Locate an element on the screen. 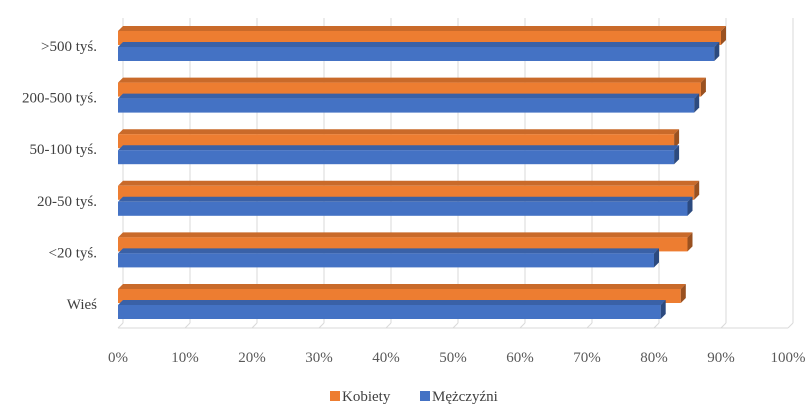 The width and height of the screenshot is (805, 405). category-label: 20-50 tyś. is located at coordinates (67, 202).